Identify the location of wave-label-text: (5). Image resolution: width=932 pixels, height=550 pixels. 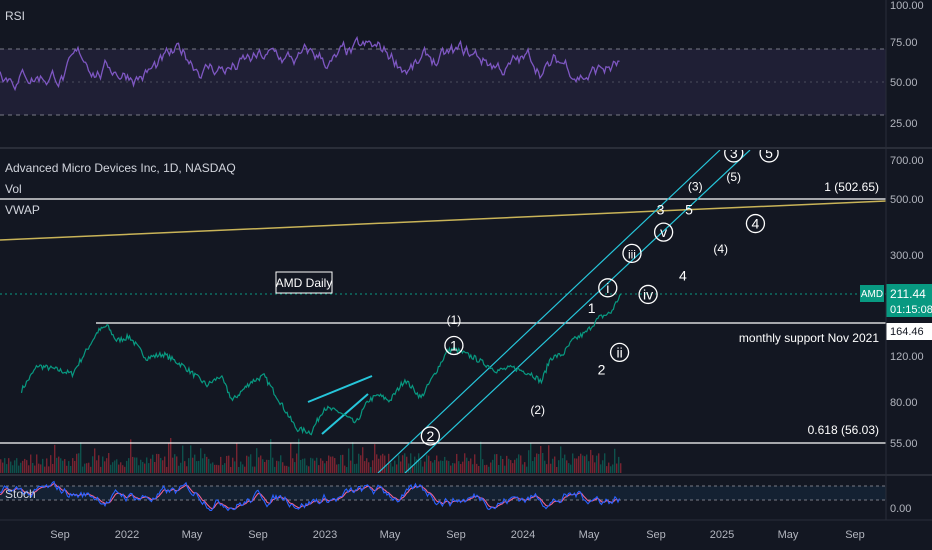
(733, 177).